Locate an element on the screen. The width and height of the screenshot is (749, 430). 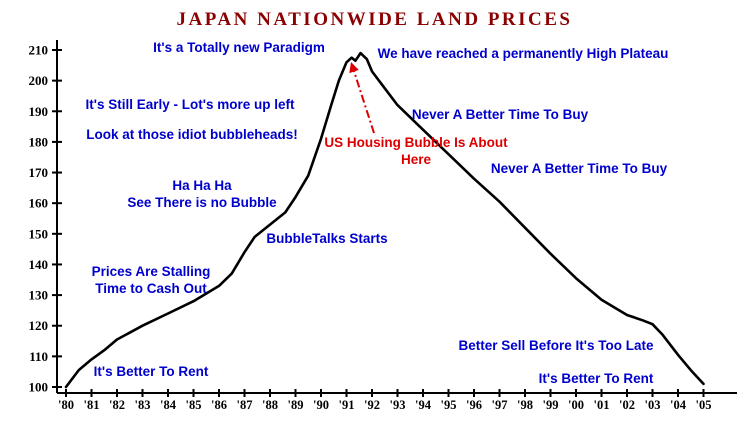
x-tick-label: '95 is located at coordinates (449, 405).